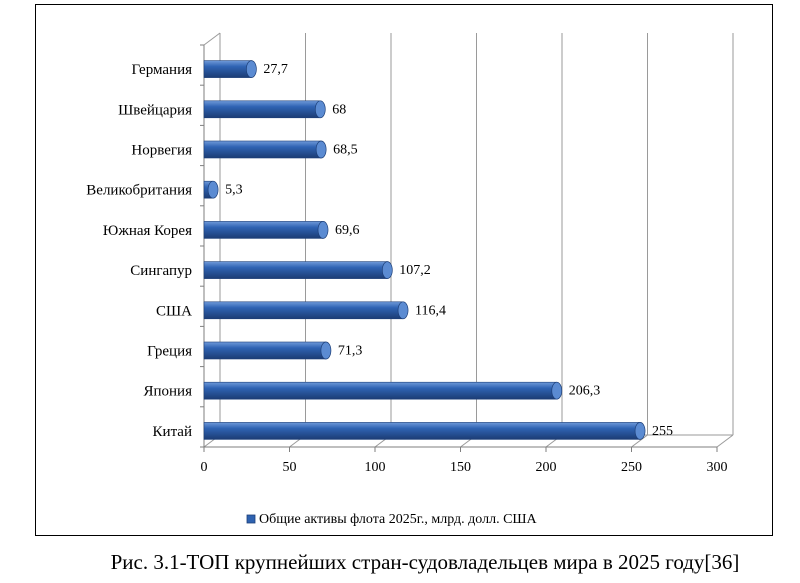 Image resolution: width=800 pixels, height=583 pixels. I want to click on x-tick-label-5: 250, so click(631, 467).